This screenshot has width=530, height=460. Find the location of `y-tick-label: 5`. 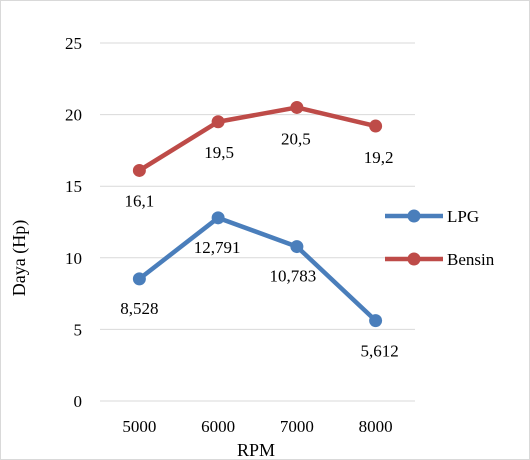

y-tick-label: 5 is located at coordinates (78, 329).